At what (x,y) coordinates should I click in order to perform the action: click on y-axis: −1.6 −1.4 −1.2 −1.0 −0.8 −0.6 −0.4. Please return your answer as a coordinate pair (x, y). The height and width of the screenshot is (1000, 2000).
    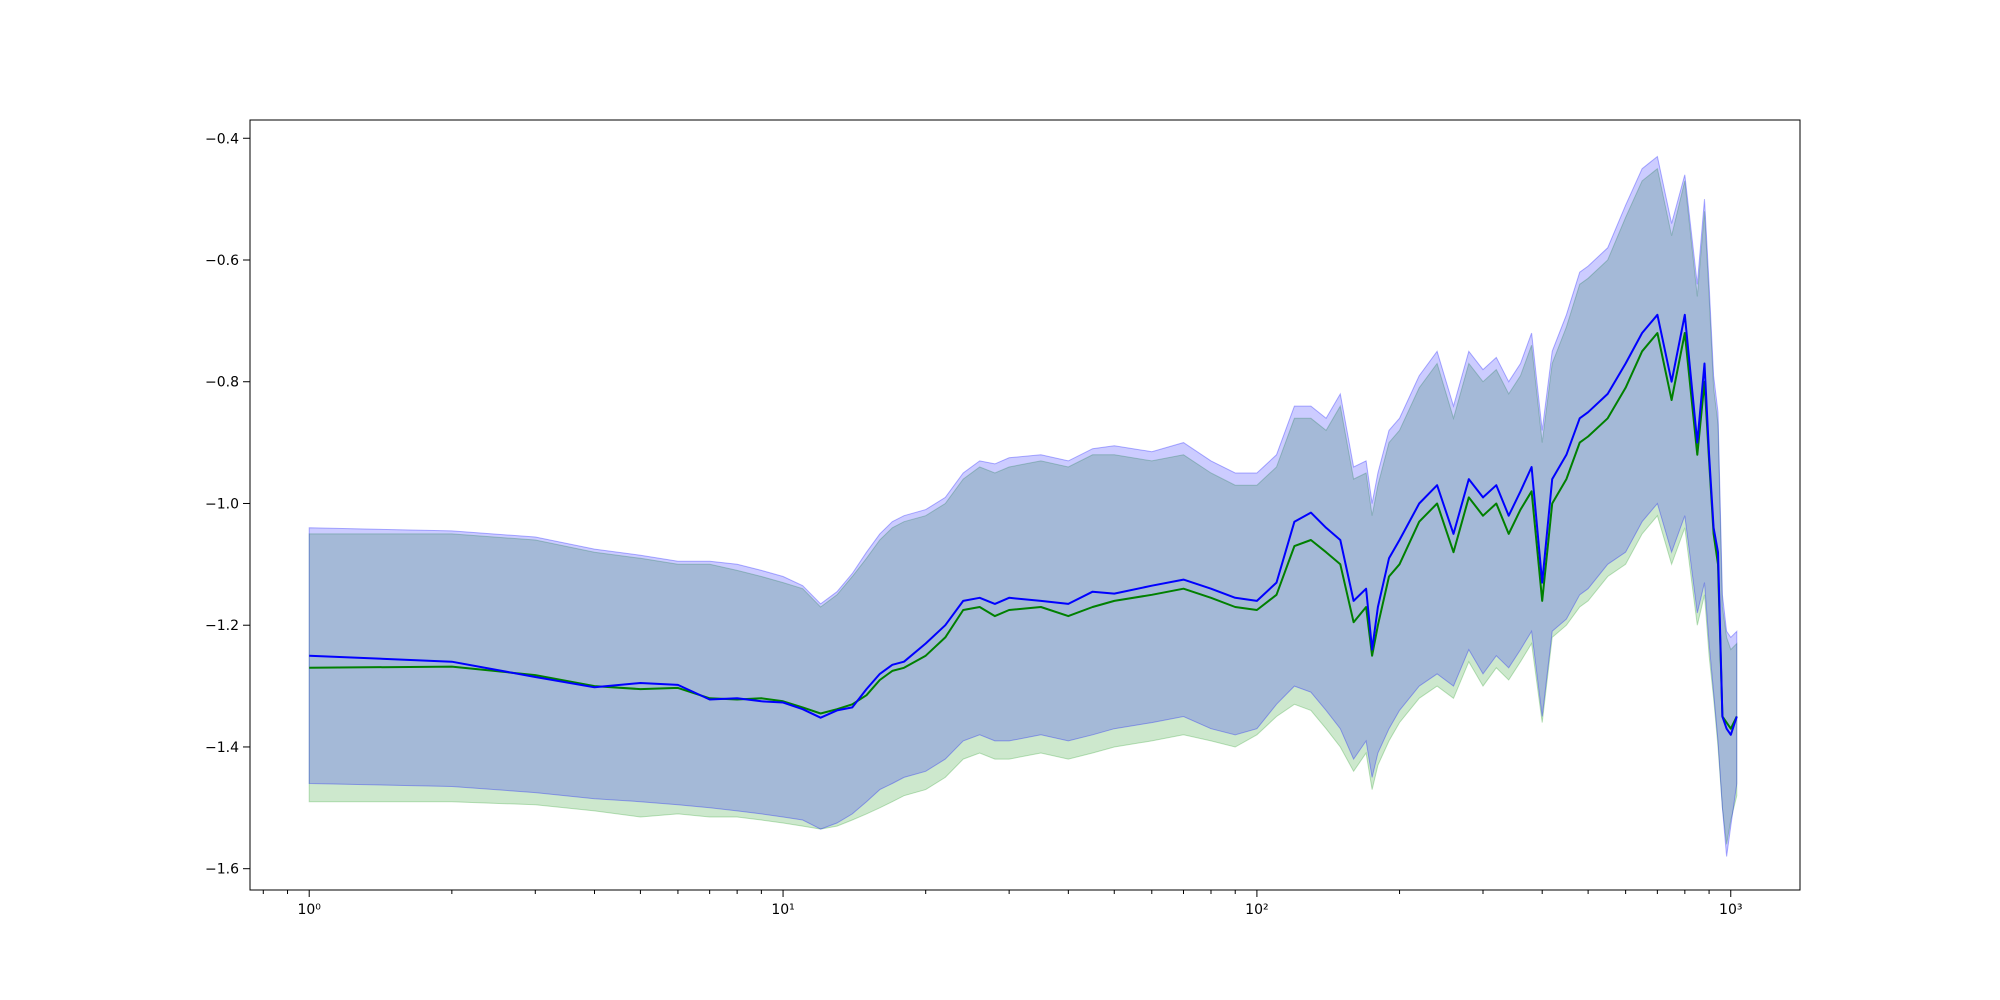
    Looking at the image, I should click on (227, 504).